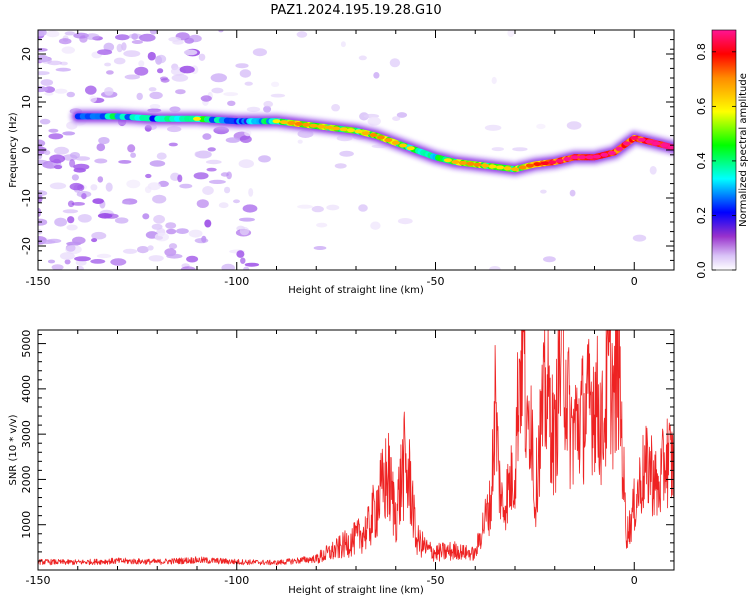 Image resolution: width=750 pixels, height=600 pixels. Describe the element at coordinates (701, 161) in the screenshot. I see `colorbar-tick-label: 0.4` at that location.